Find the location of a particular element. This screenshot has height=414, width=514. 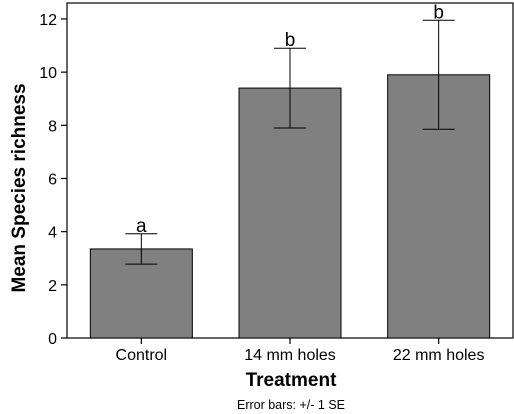

y-tick-label: 6 is located at coordinates (52, 179).